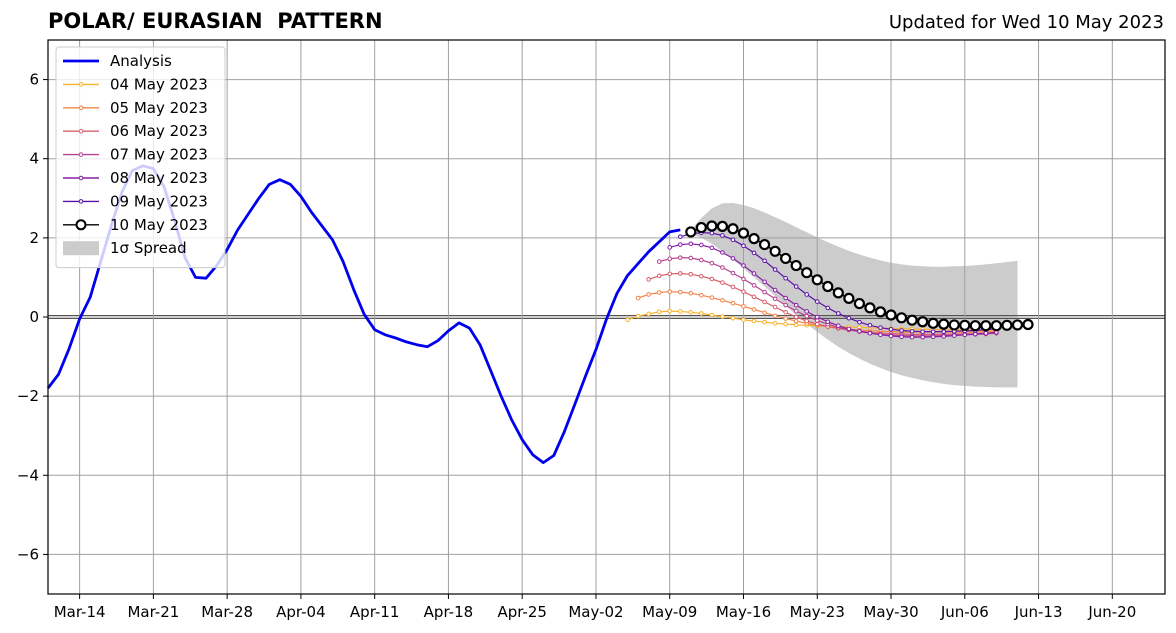  What do you see at coordinates (743, 612) in the screenshot?
I see `x-tick-label: May-16` at bounding box center [743, 612].